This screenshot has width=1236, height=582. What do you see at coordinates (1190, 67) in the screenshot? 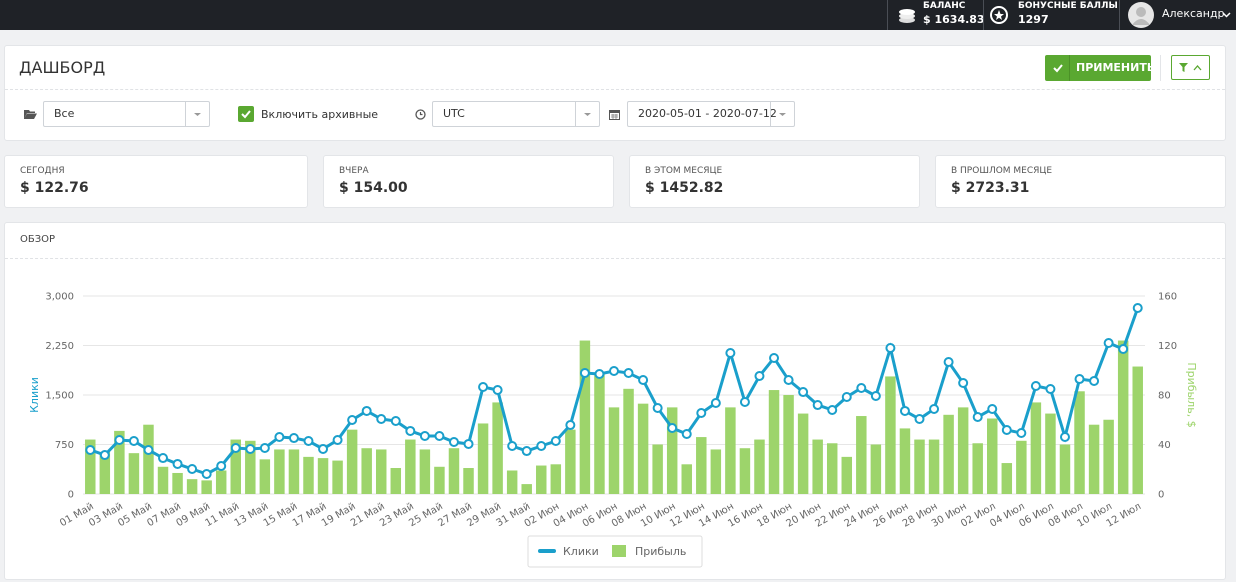
I see `filter-toggle` at bounding box center [1190, 67].